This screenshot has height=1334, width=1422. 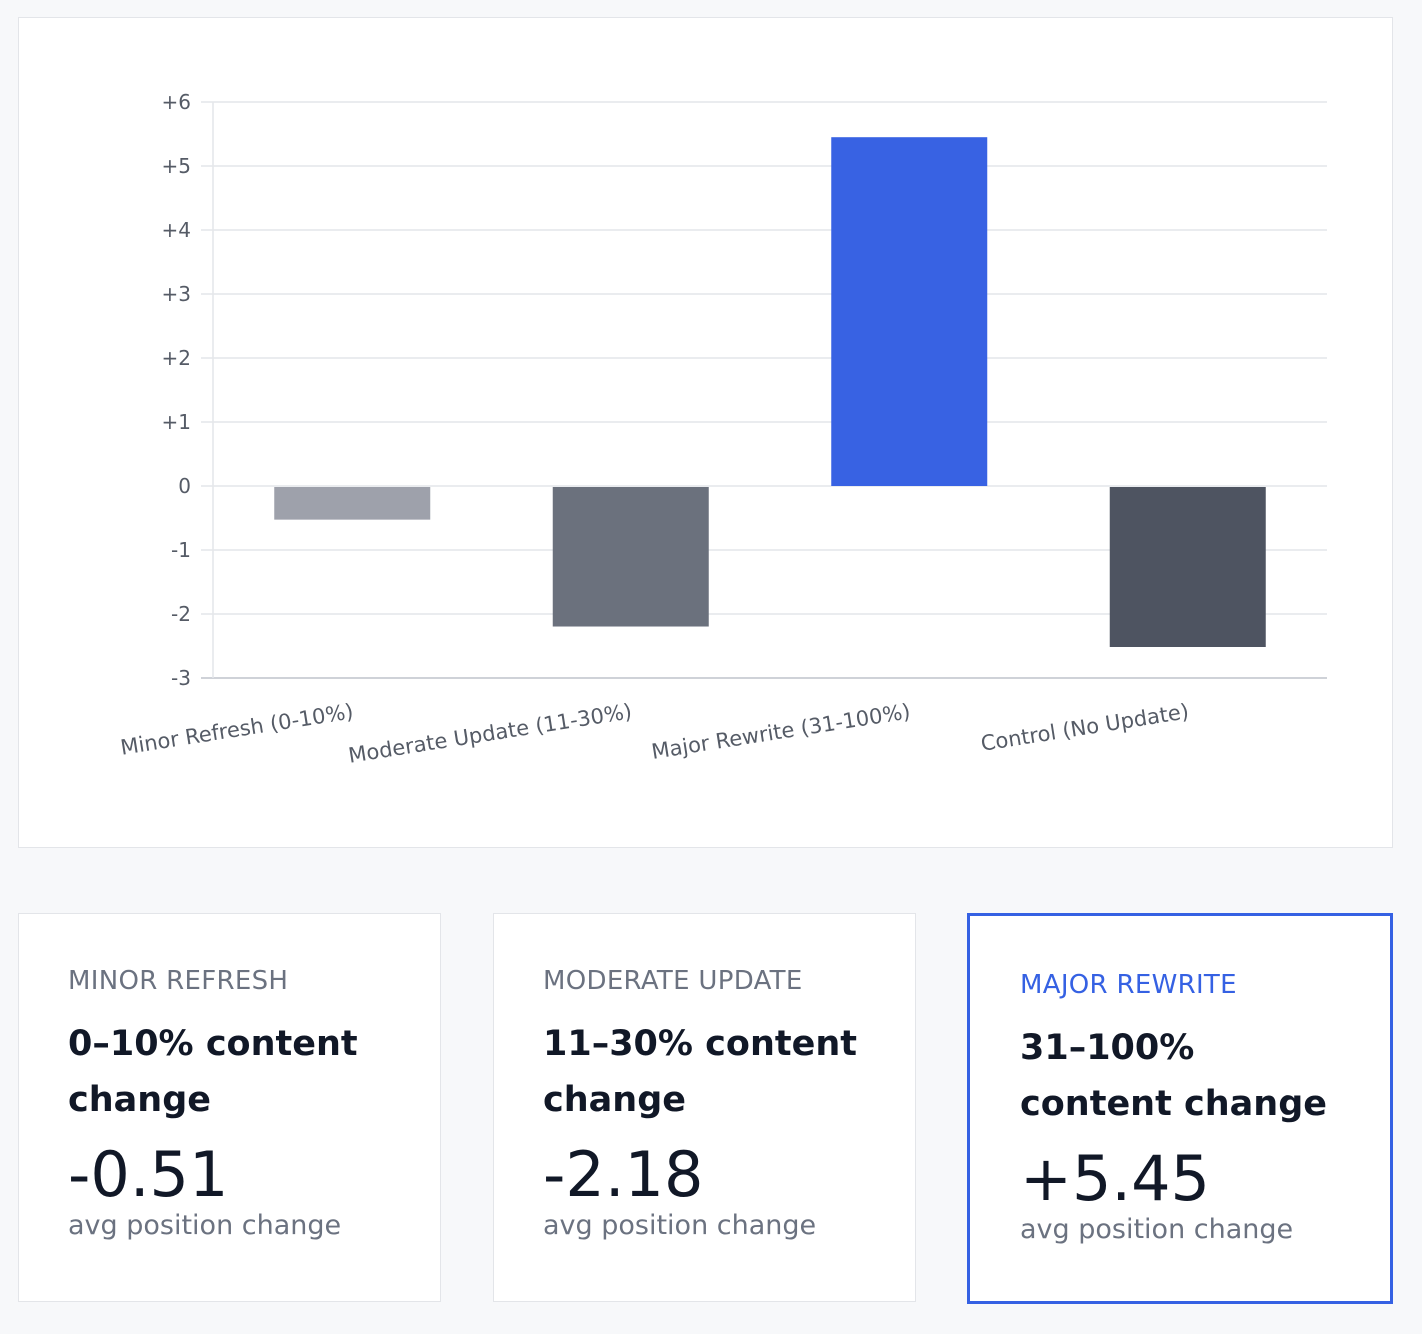 What do you see at coordinates (213, 1072) in the screenshot?
I see `card-description: 0–10% content change` at bounding box center [213, 1072].